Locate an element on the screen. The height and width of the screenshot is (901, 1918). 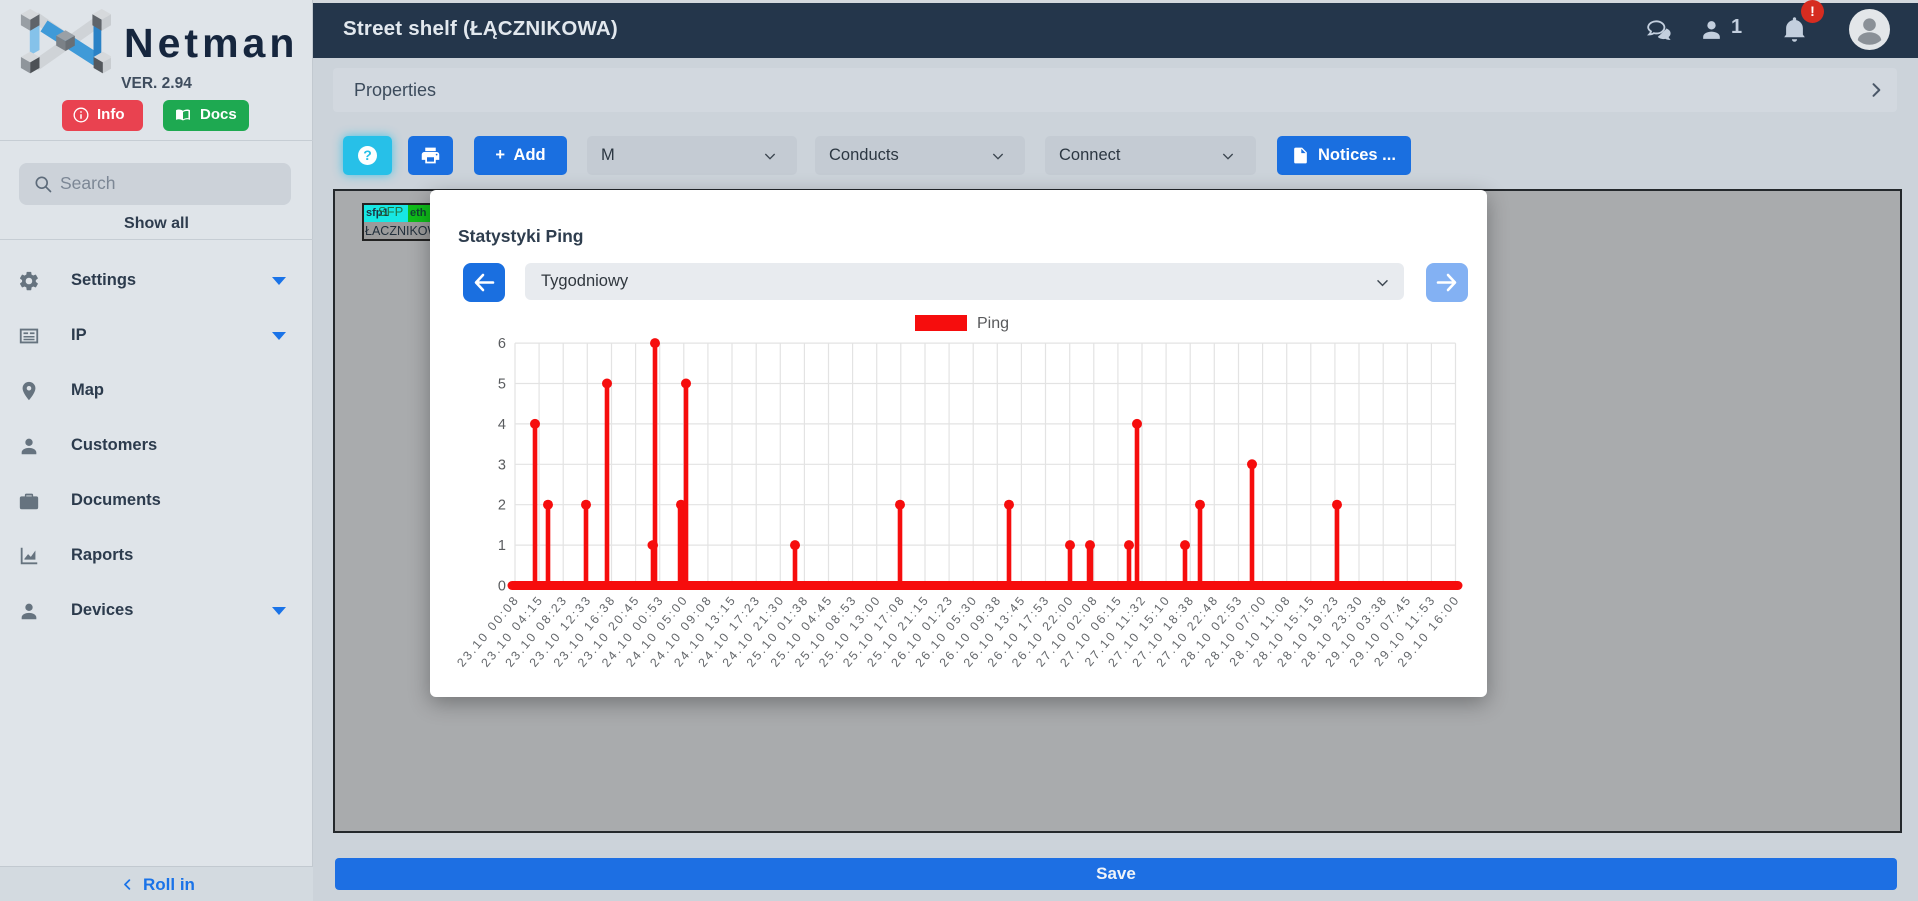
svg-text: 5 is located at coordinates (502, 385).